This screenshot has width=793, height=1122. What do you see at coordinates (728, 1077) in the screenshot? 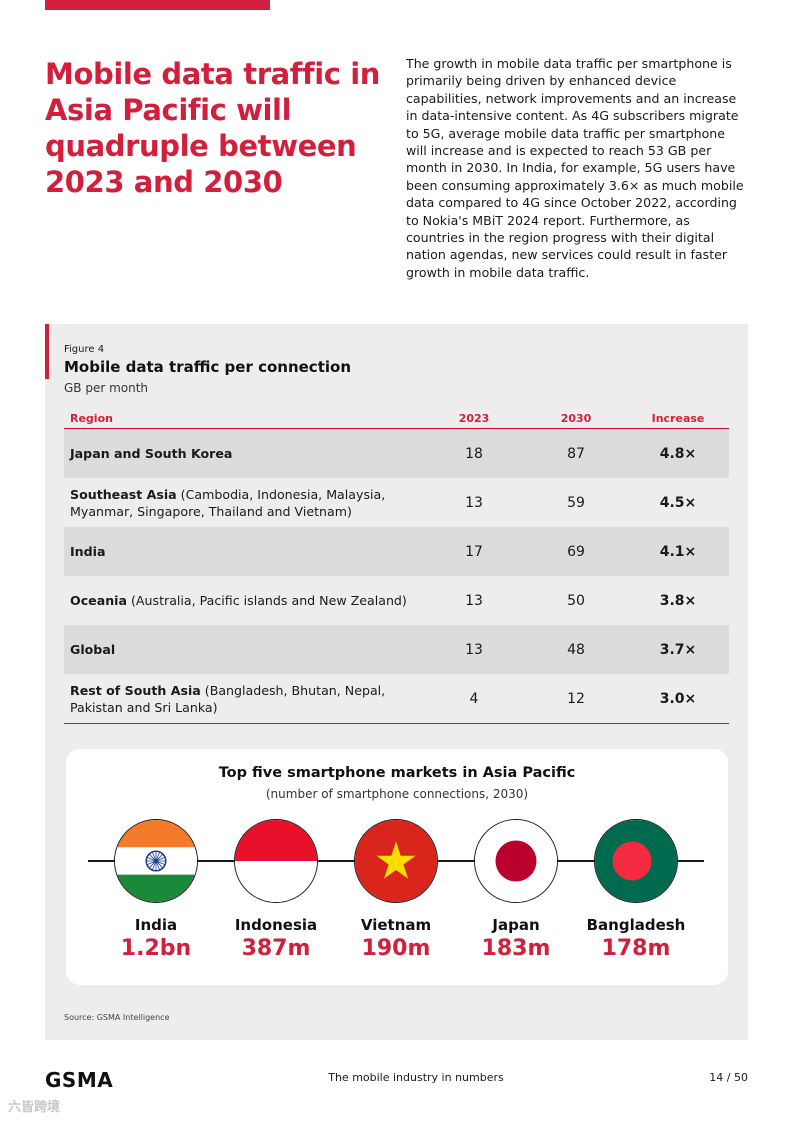
I see `page-number: 14 / 50` at bounding box center [728, 1077].